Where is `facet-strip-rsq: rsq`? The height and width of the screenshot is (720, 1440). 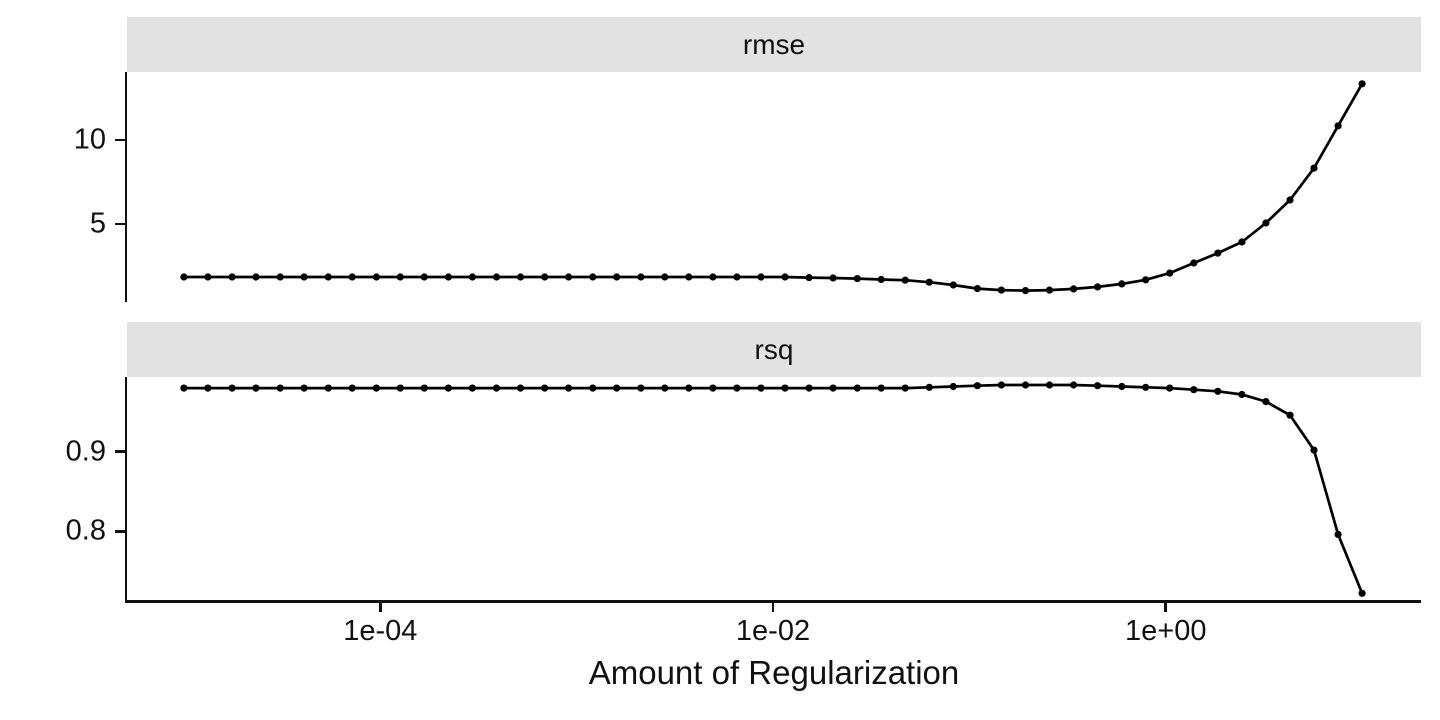 facet-strip-rsq: rsq is located at coordinates (774, 349).